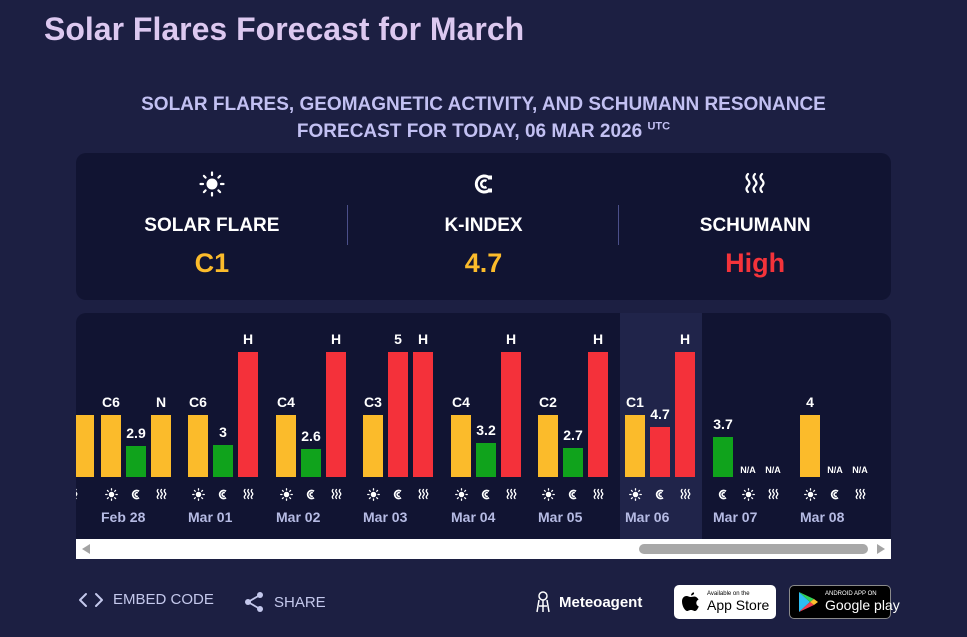 This screenshot has height=637, width=967. I want to click on summary-kindex: K-INDEX 4.7, so click(484, 226).